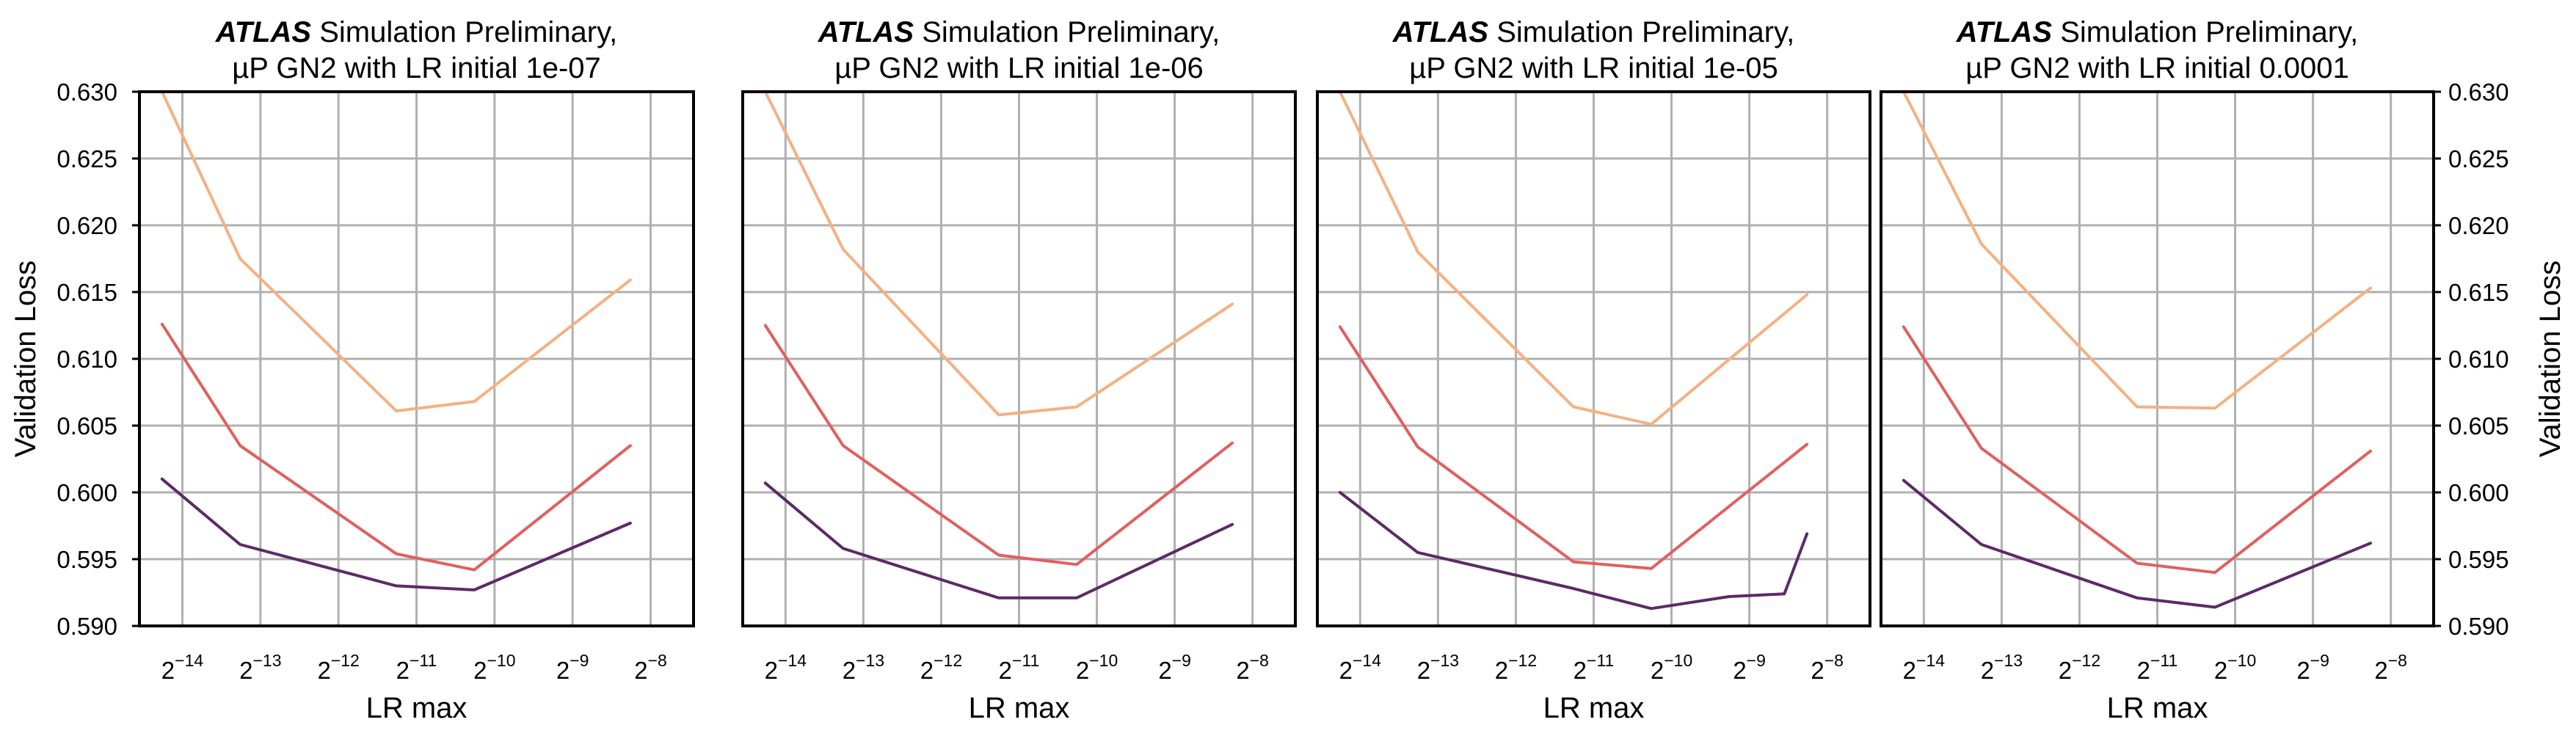  I want to click on chart-title-line2: µP GN2 with LR initial 1e-07, so click(416, 68).